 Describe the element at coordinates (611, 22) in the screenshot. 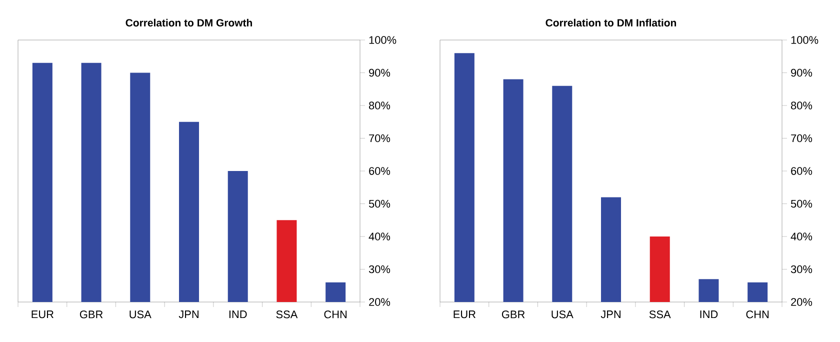

I see `chart-title: Correlation to DM Inflation` at that location.